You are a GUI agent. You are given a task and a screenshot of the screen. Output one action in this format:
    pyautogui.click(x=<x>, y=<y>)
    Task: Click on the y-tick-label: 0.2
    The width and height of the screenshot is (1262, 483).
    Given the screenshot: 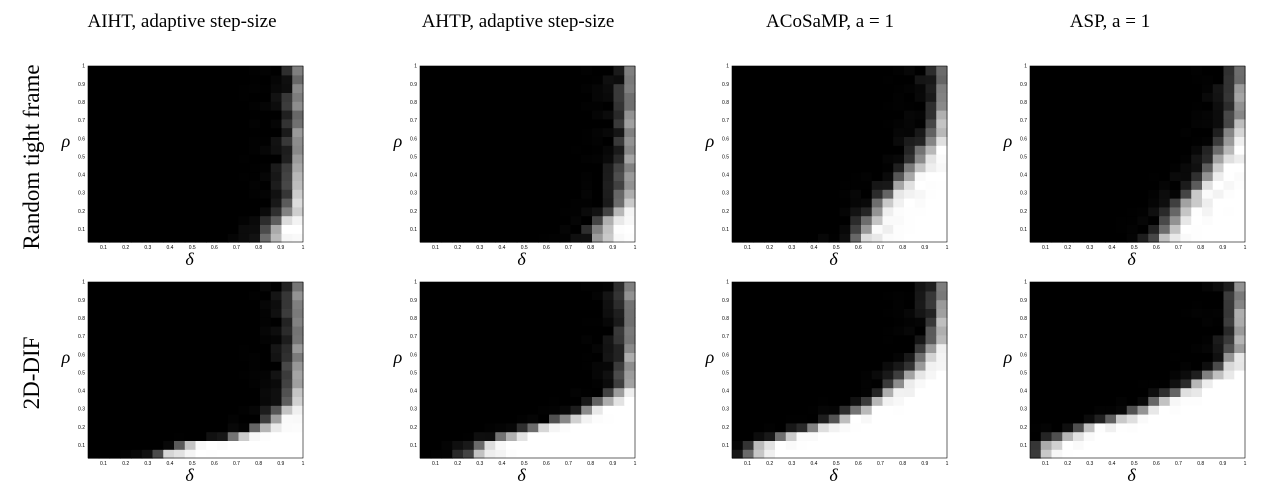 What is the action you would take?
    pyautogui.click(x=81, y=428)
    